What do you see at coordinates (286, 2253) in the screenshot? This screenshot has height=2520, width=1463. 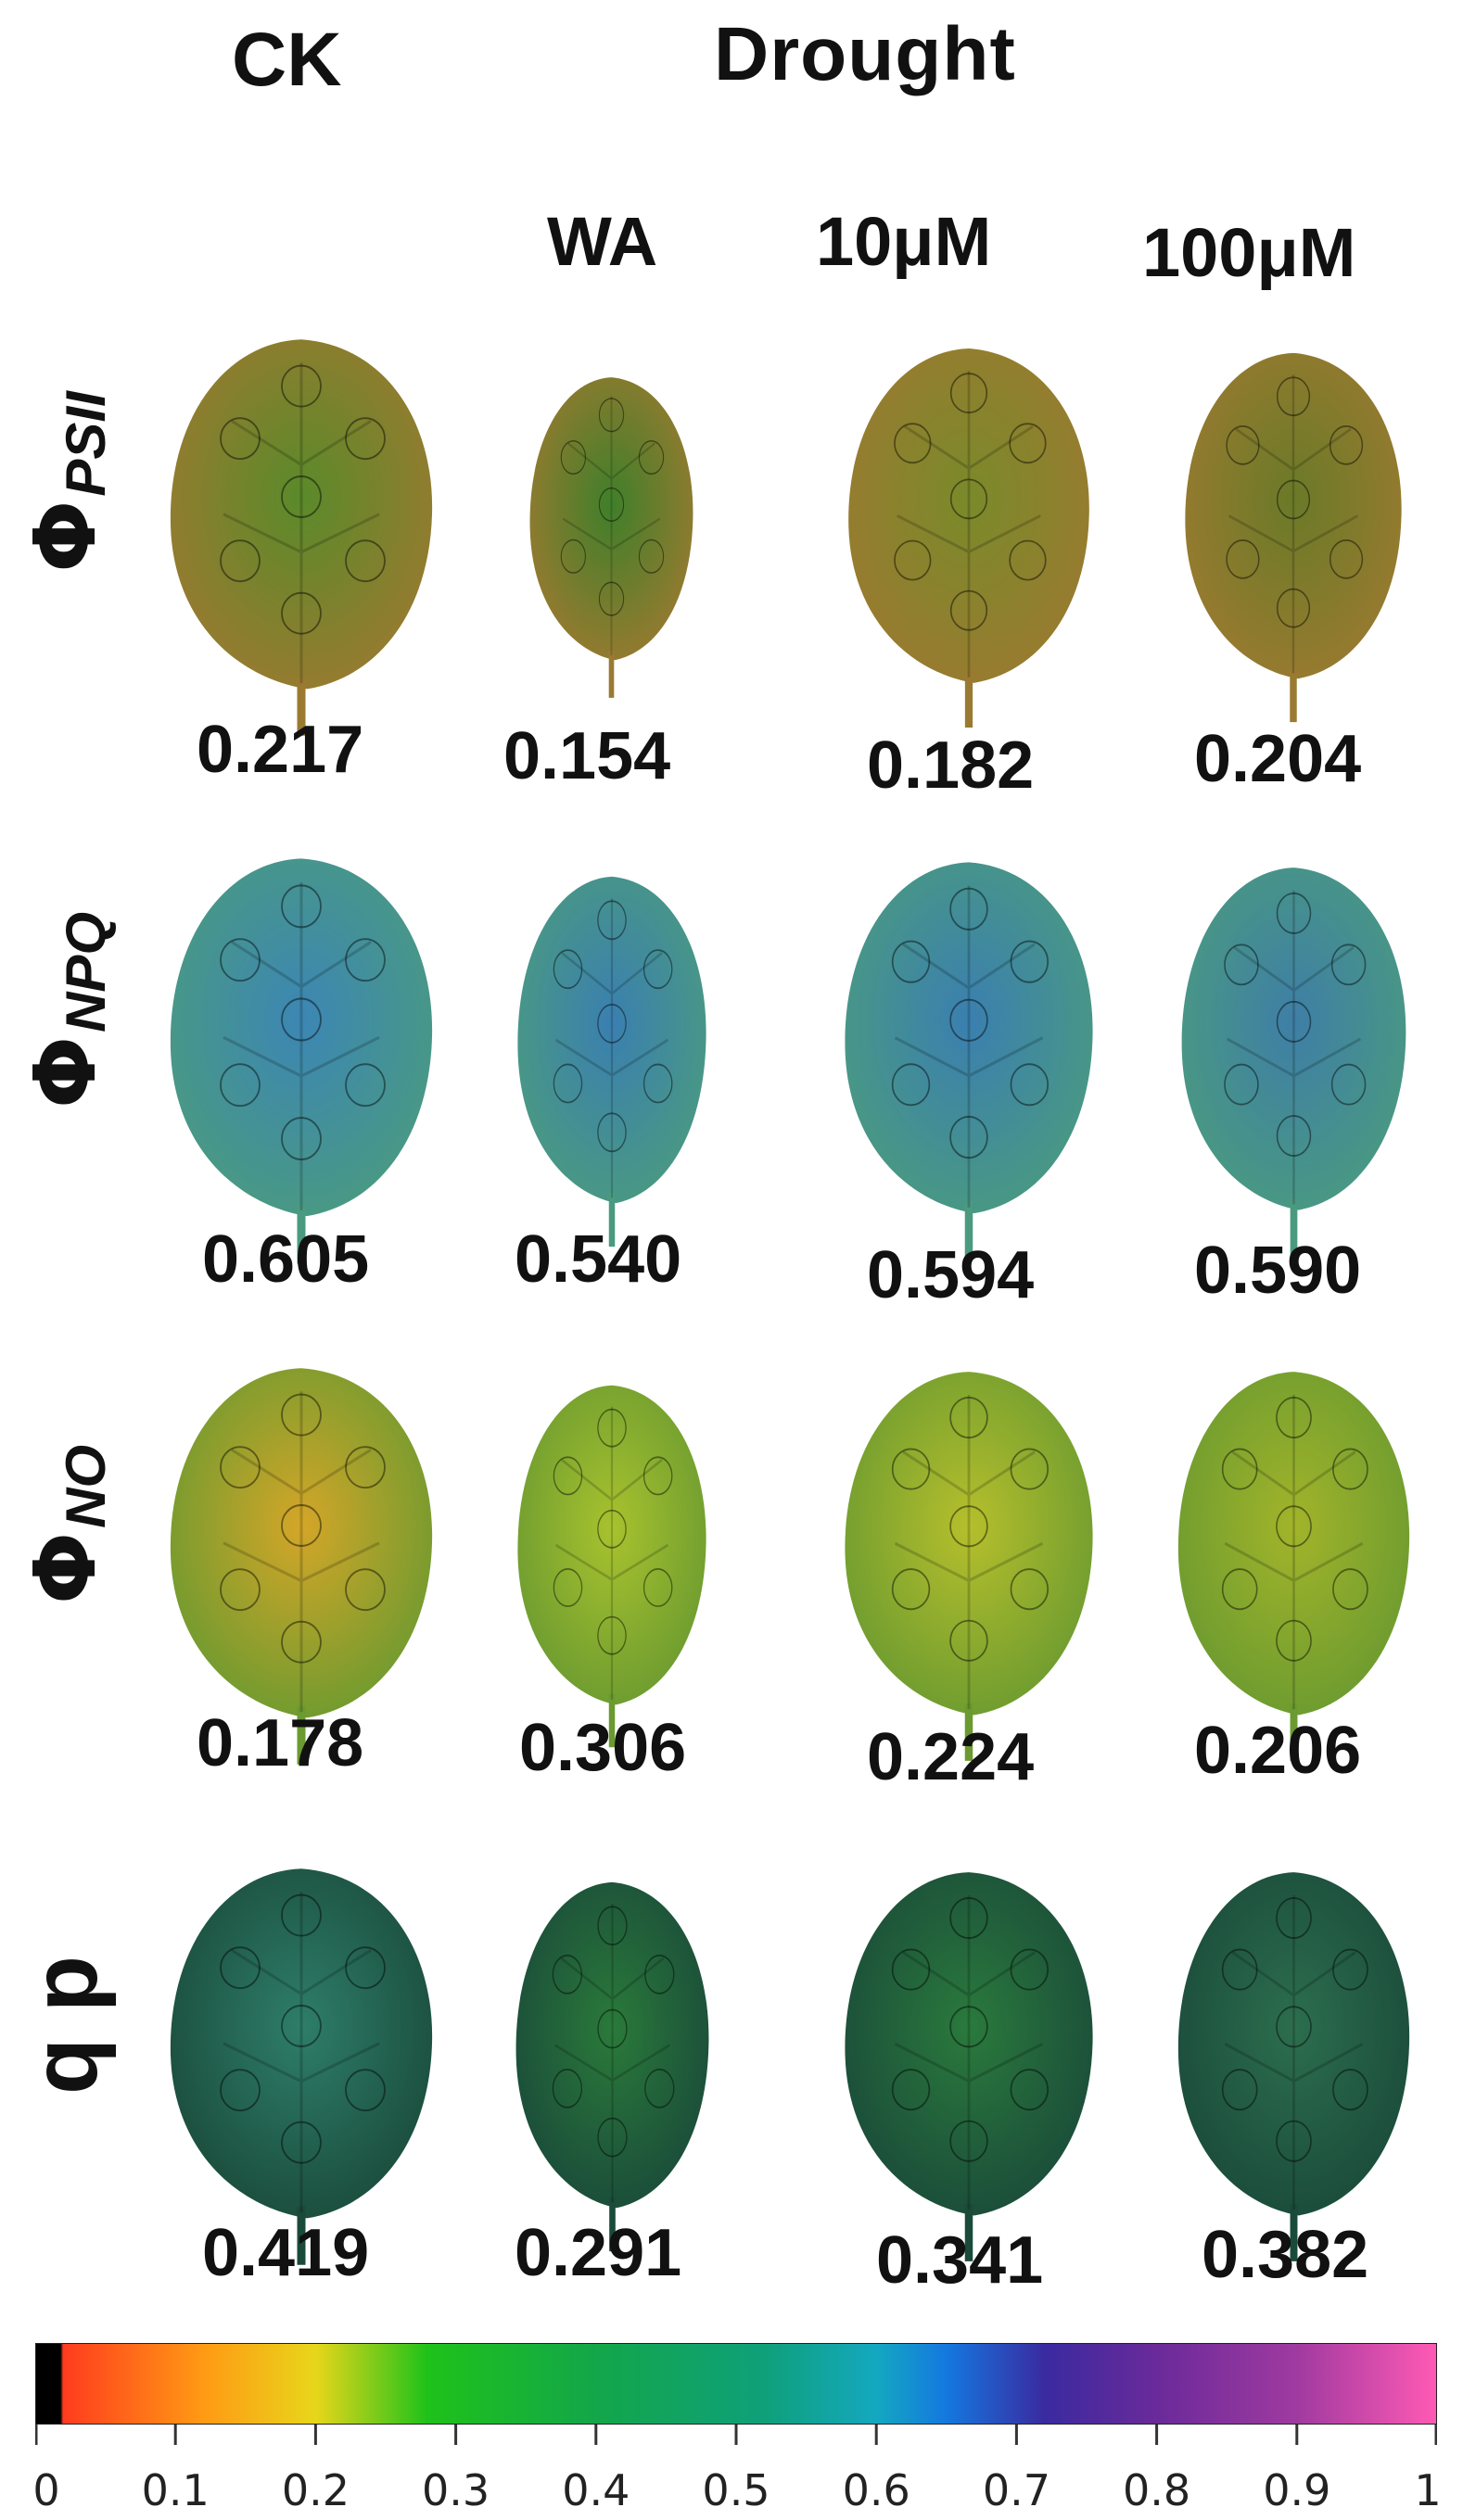 I see `value-qp-ck: 0.419` at bounding box center [286, 2253].